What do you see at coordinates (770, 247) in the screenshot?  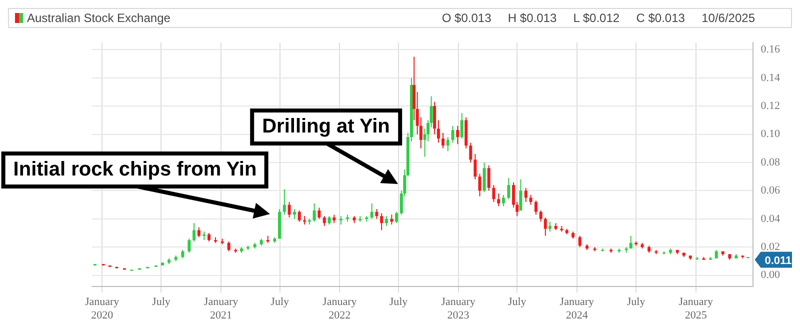 I see `y-tick-label: 0.02` at bounding box center [770, 247].